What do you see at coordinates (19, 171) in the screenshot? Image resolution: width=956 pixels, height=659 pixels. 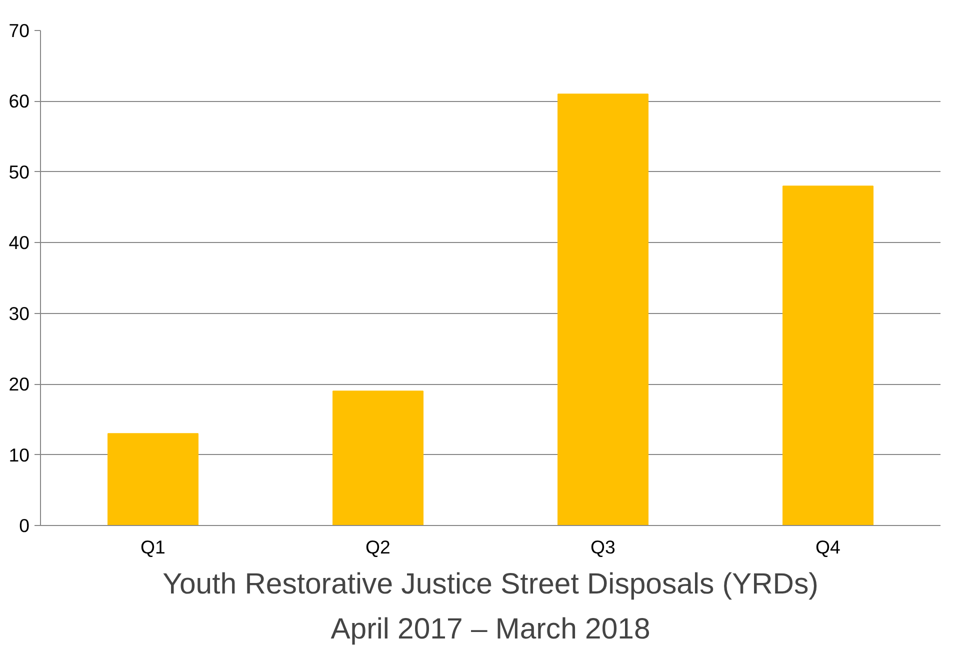 I see `y-tick-label: 50` at bounding box center [19, 171].